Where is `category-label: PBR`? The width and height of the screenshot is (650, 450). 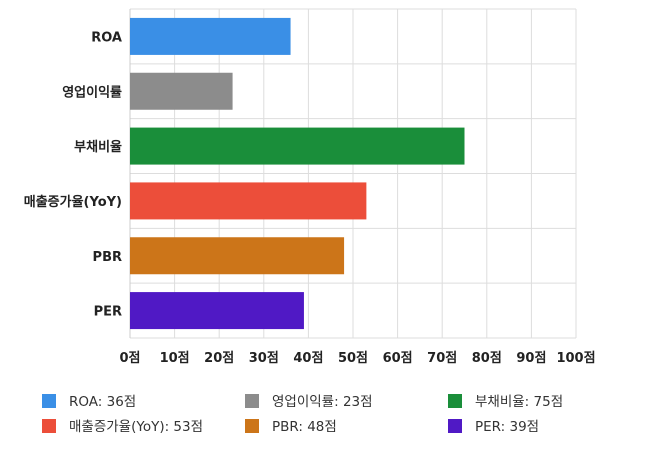
category-label: PBR is located at coordinates (107, 257).